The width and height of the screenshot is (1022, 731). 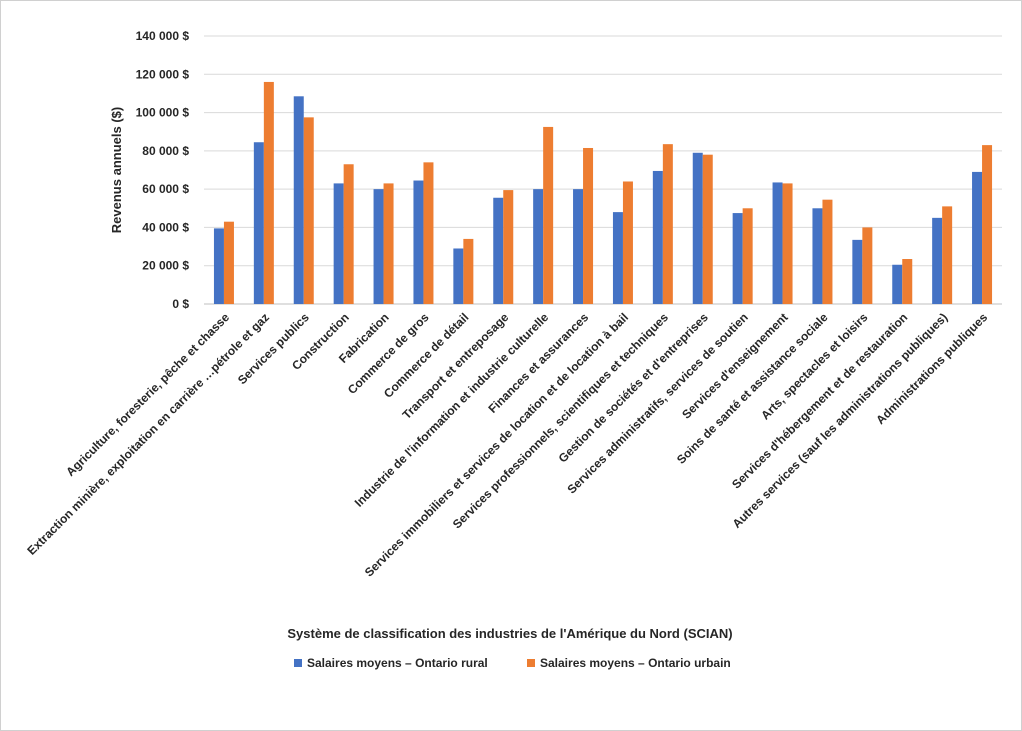 What do you see at coordinates (635, 663) in the screenshot?
I see `legend-label: Salaires moyens – Ontario urbain` at bounding box center [635, 663].